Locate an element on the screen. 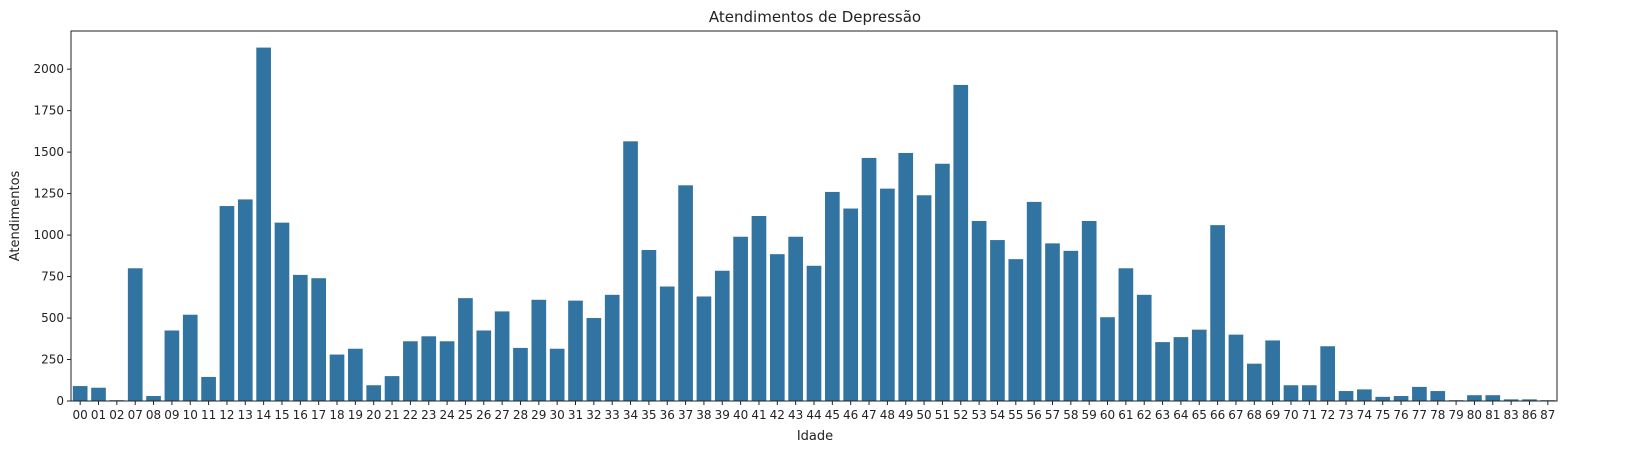  x-tick-label: 51 is located at coordinates (942, 415).